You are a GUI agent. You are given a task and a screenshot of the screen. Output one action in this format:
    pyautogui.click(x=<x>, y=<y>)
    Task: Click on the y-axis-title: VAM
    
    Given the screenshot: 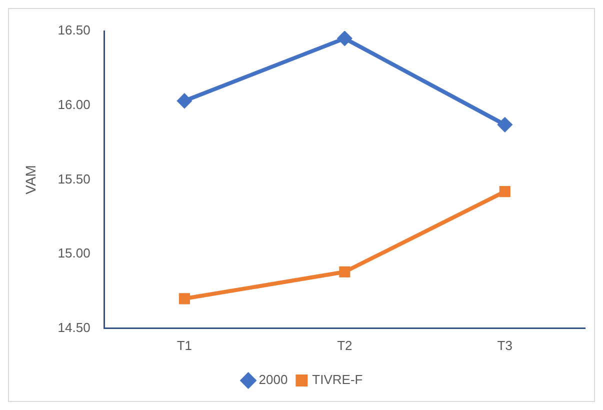 What is the action you would take?
    pyautogui.click(x=30, y=179)
    